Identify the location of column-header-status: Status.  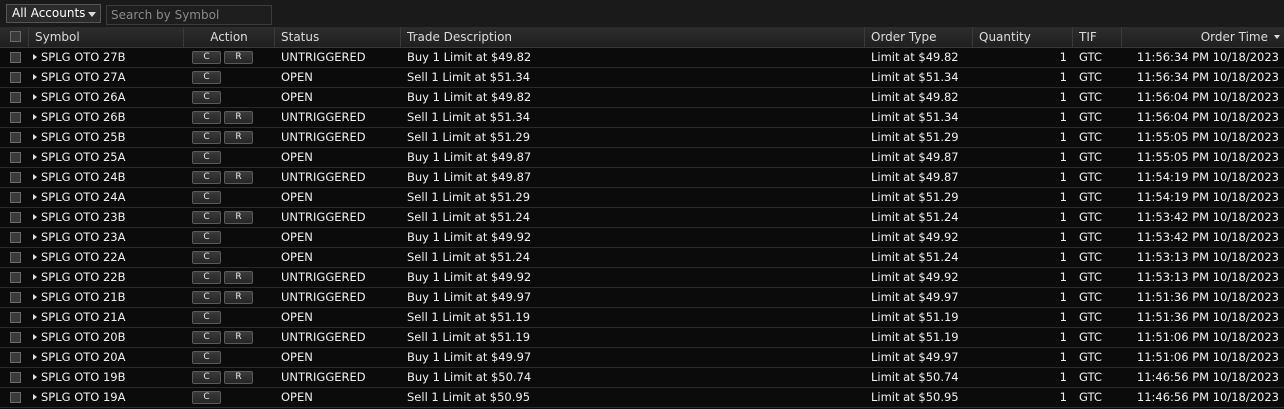
(338, 37).